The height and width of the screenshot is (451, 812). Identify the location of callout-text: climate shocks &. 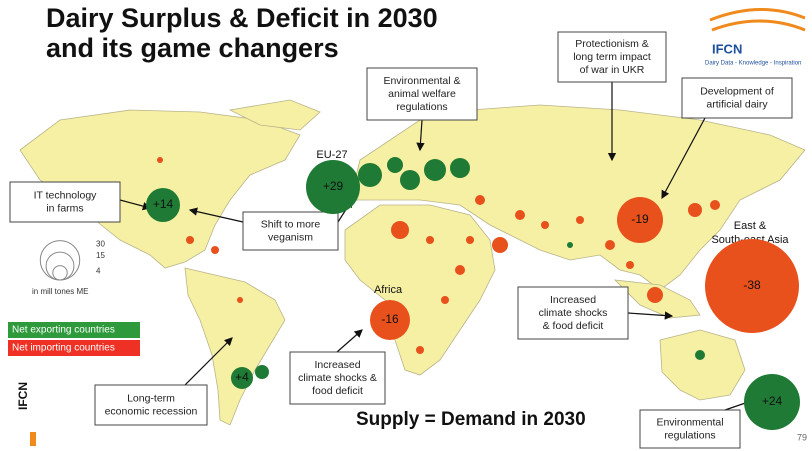
(337, 378).